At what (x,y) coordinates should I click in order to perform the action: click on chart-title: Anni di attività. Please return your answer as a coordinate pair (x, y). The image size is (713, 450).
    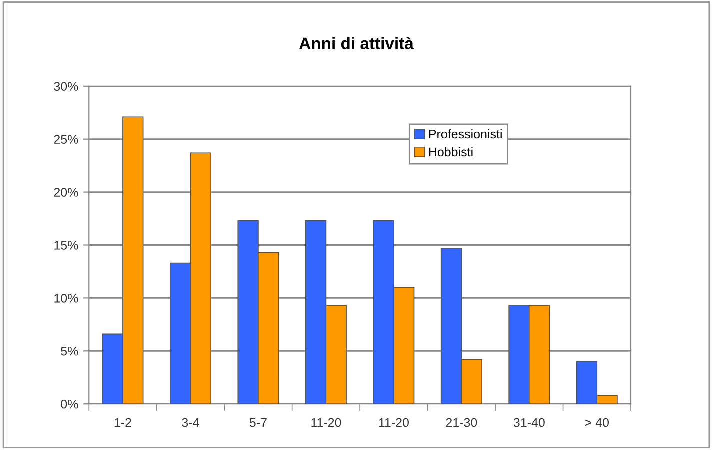
    Looking at the image, I should click on (357, 43).